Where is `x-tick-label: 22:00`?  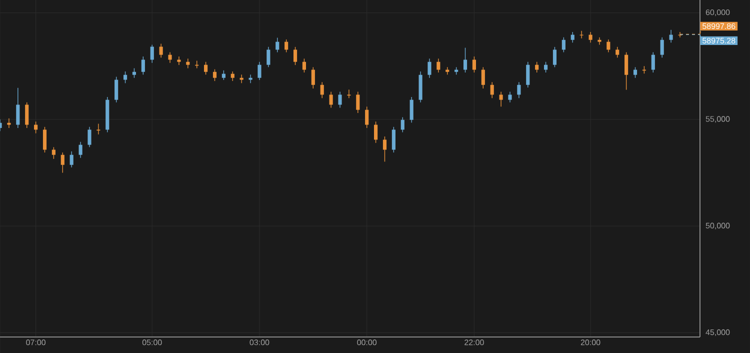 x-tick-label: 22:00 is located at coordinates (474, 343).